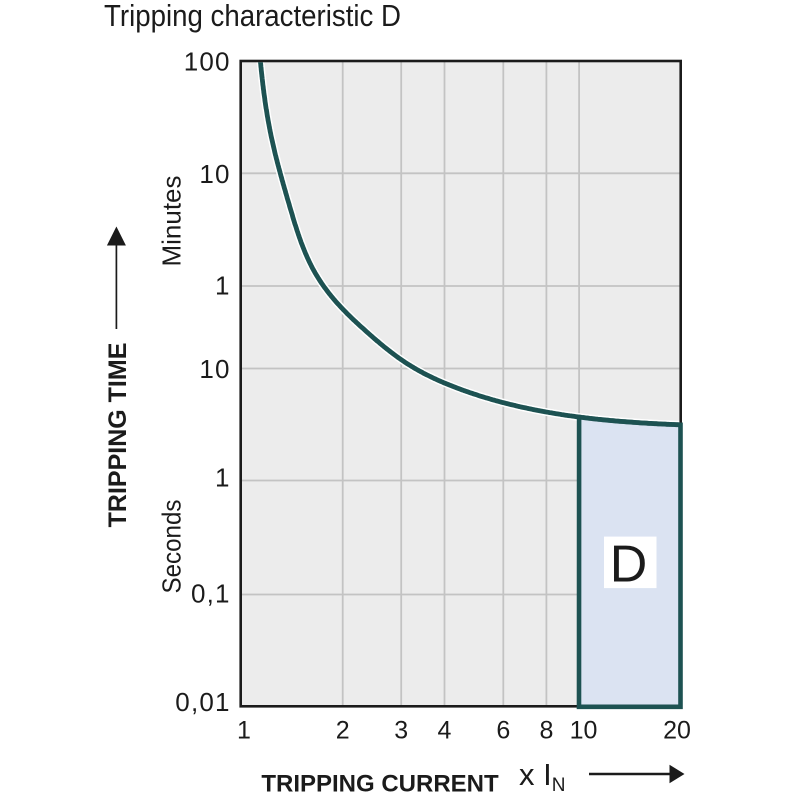  What do you see at coordinates (629, 564) in the screenshot?
I see `svg-text: D` at bounding box center [629, 564].